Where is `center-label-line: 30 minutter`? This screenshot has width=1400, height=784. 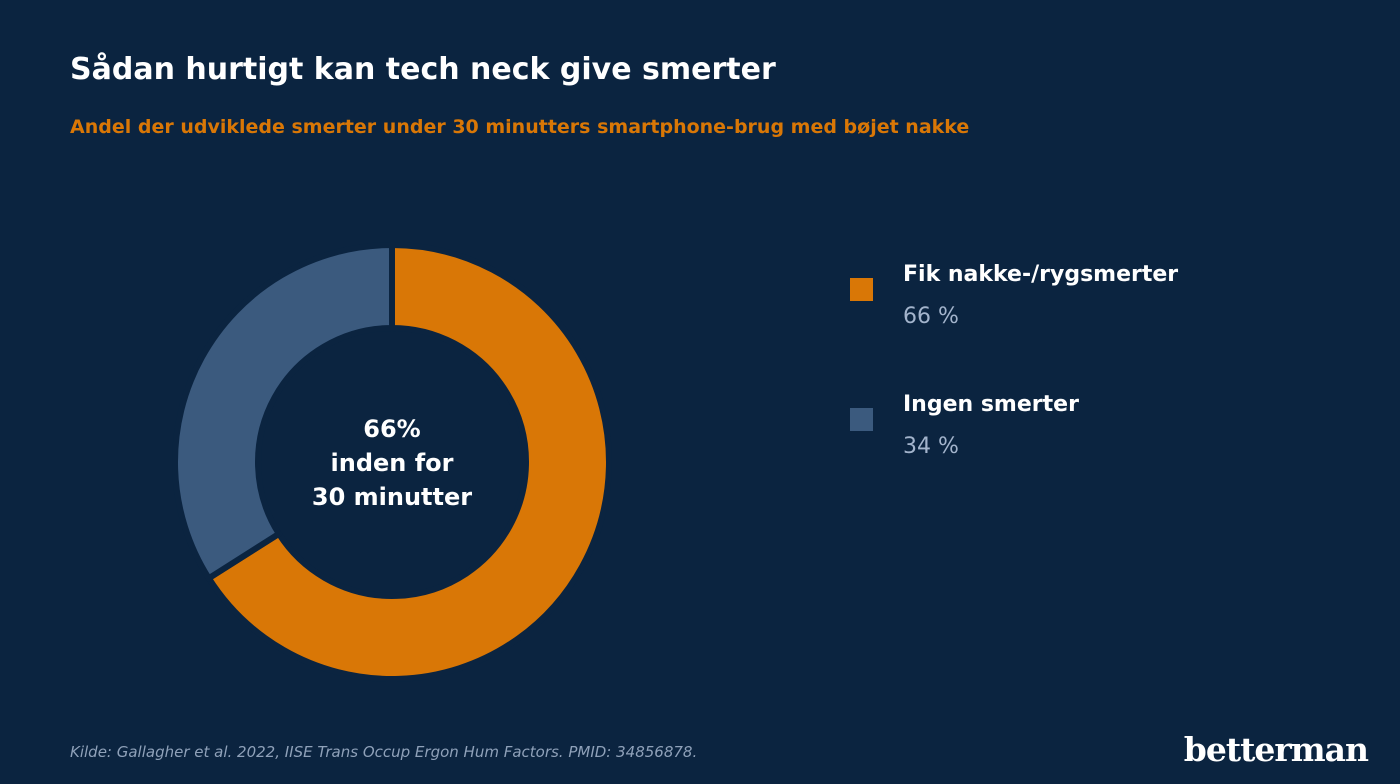
center-label-line: 30 minutter is located at coordinates (392, 497).